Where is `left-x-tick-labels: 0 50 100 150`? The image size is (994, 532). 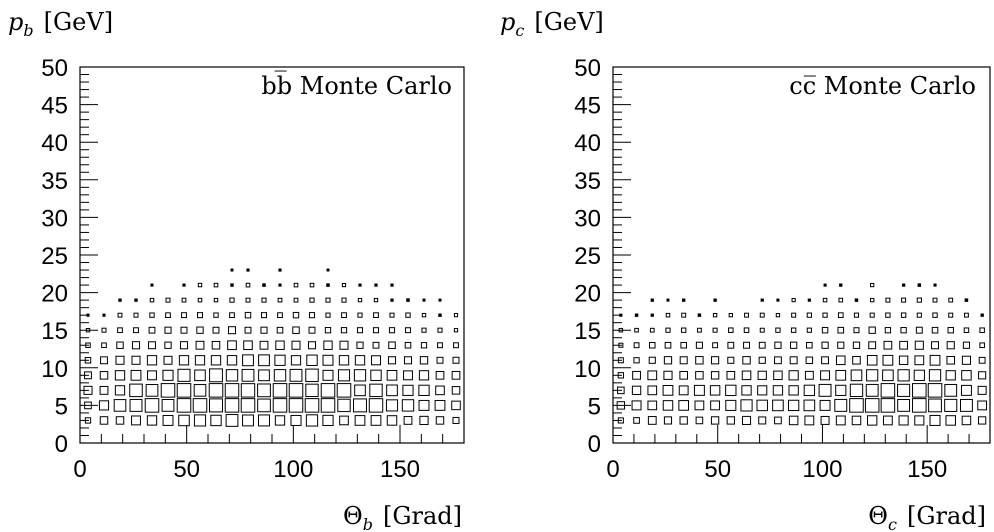 left-x-tick-labels: 0 50 100 150 is located at coordinates (246, 469).